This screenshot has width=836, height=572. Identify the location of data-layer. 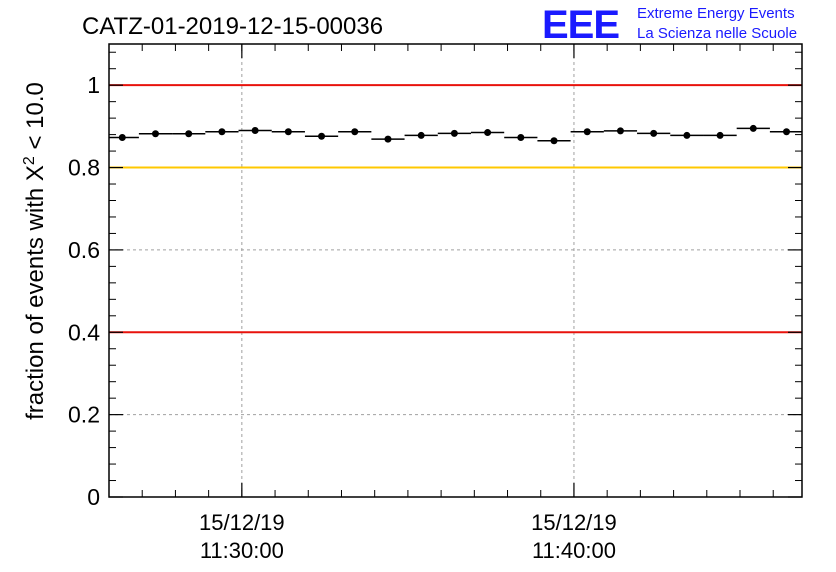
(455, 134).